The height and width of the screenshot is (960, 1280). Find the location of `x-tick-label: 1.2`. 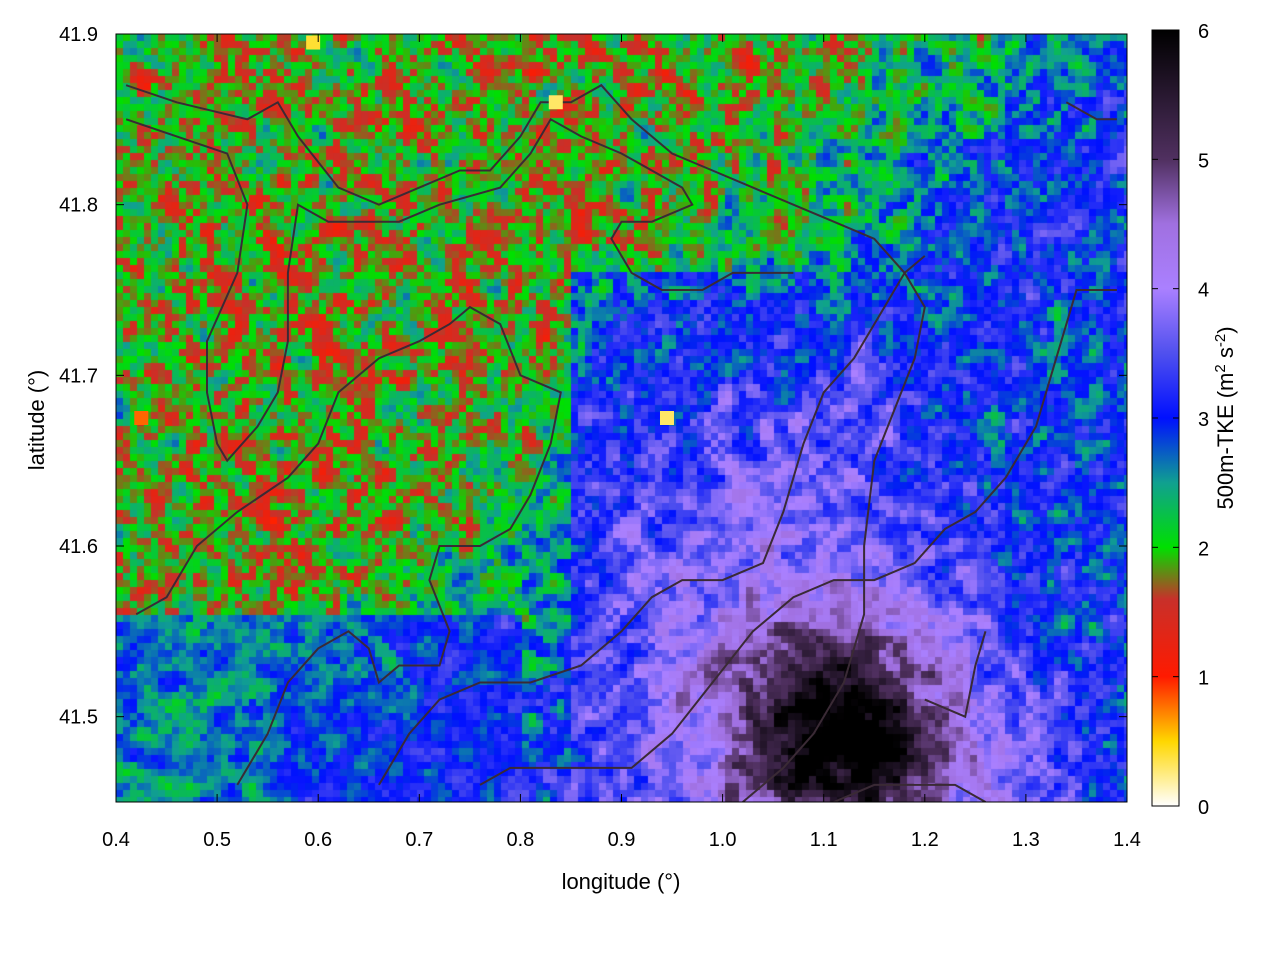

x-tick-label: 1.2 is located at coordinates (925, 840).